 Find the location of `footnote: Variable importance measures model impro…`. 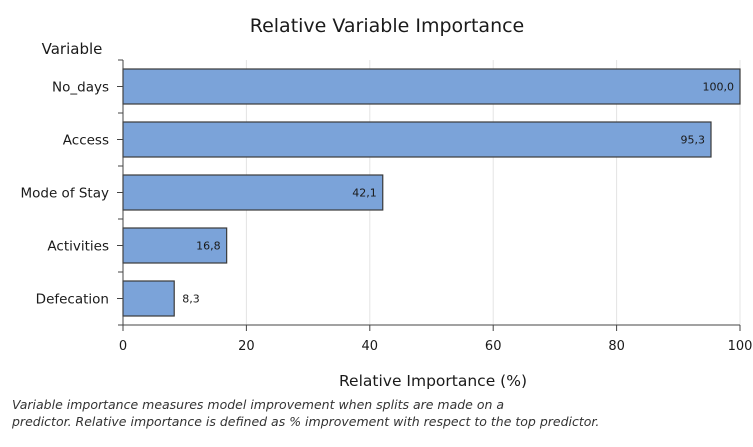

footnote: Variable importance measures model impro… is located at coordinates (379, 413).